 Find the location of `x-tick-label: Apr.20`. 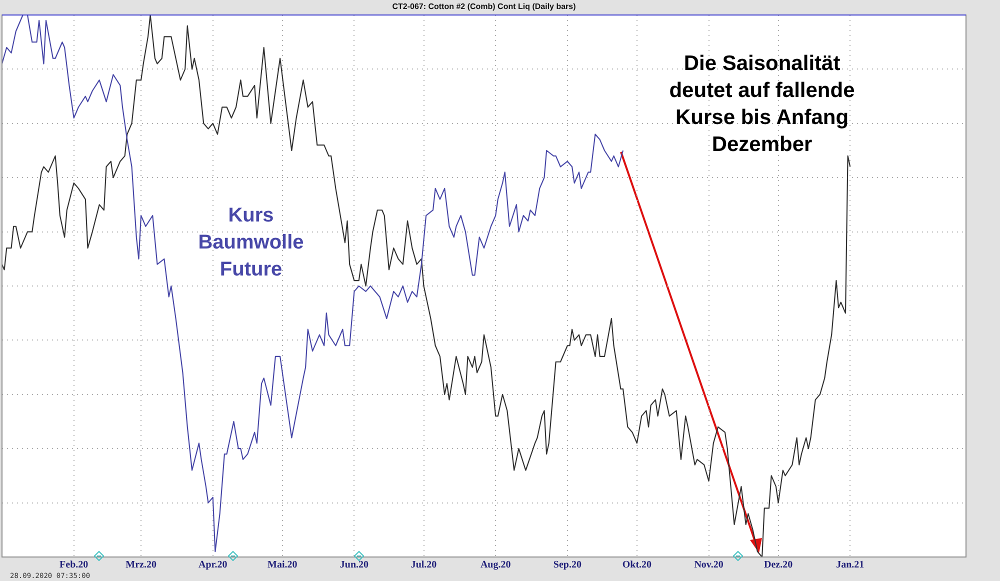

x-tick-label: Apr.20 is located at coordinates (213, 565).